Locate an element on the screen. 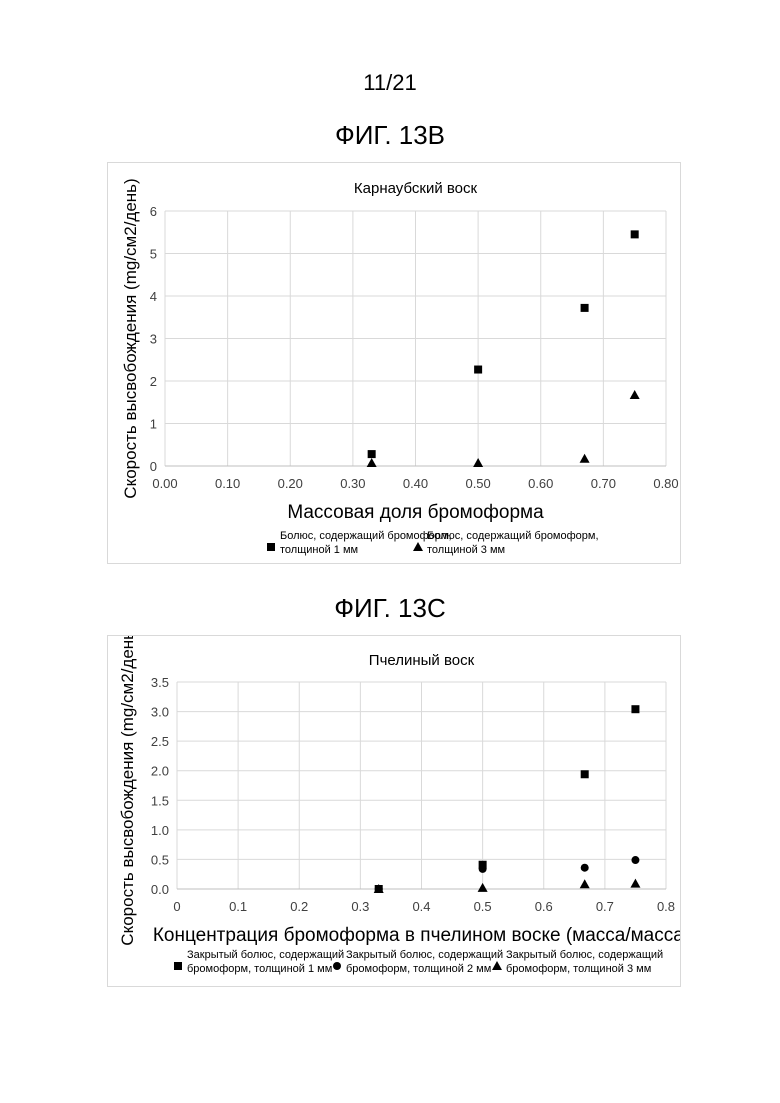 This screenshot has height=1103, width=780. y-tick-label: 2.5 is located at coordinates (160, 741).